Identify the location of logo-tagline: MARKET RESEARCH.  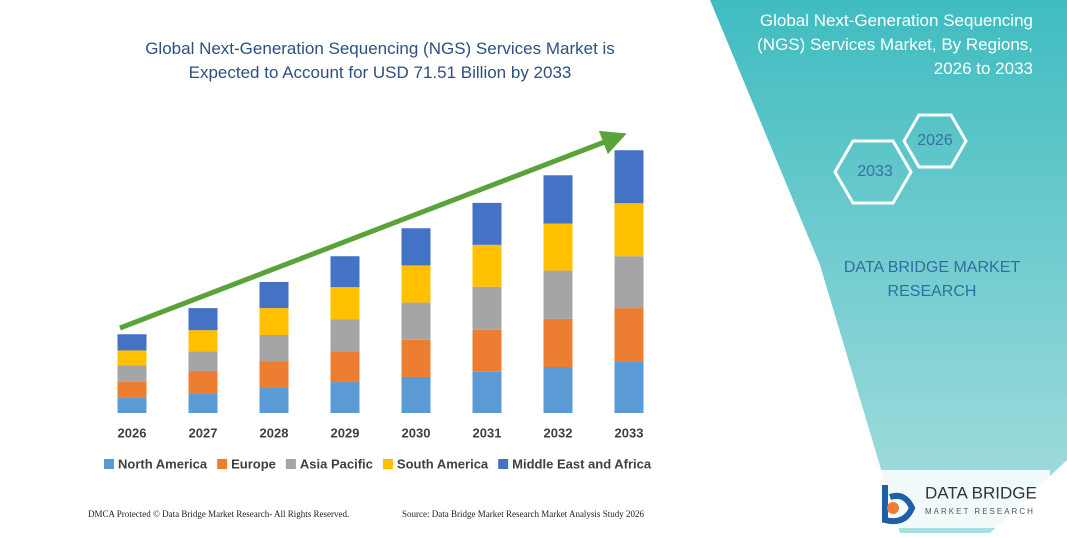
(980, 511).